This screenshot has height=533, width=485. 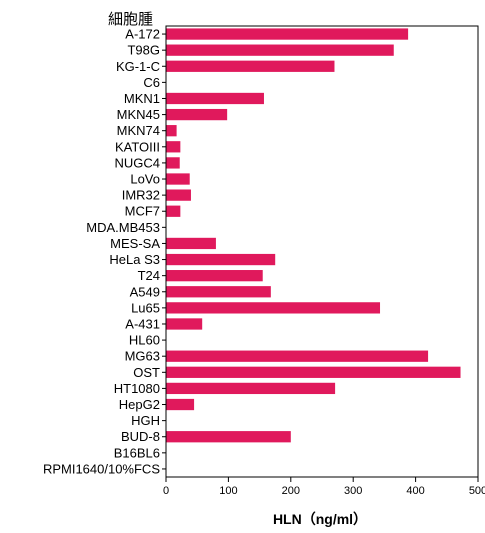 What do you see at coordinates (101, 468) in the screenshot?
I see `category-label: RPMI1640/10%FCS` at bounding box center [101, 468].